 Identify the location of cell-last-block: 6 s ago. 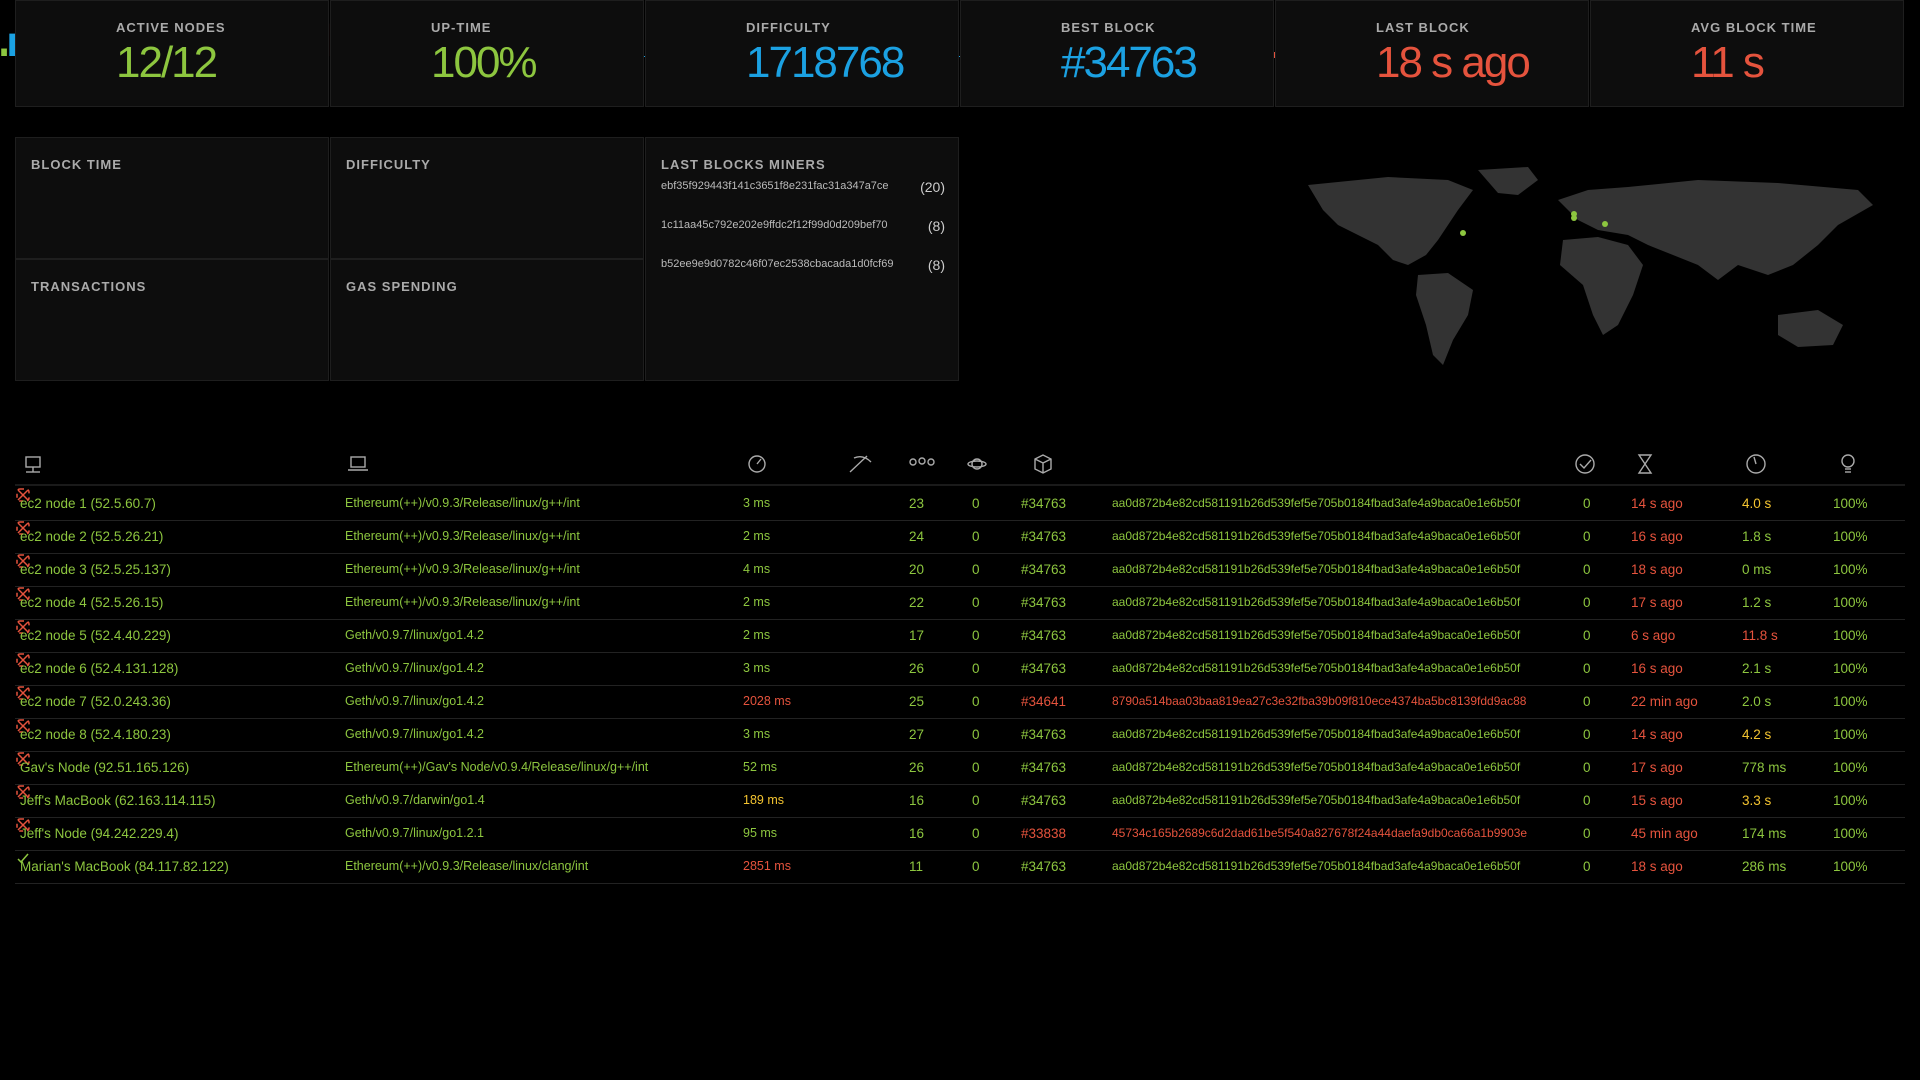
(1653, 635).